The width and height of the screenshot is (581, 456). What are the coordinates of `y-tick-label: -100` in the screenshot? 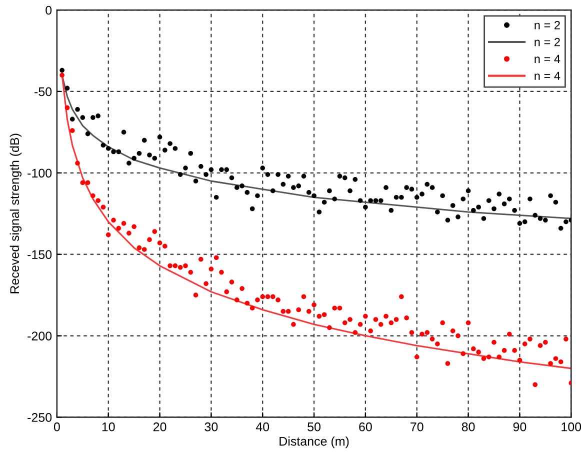 It's located at (40, 173).